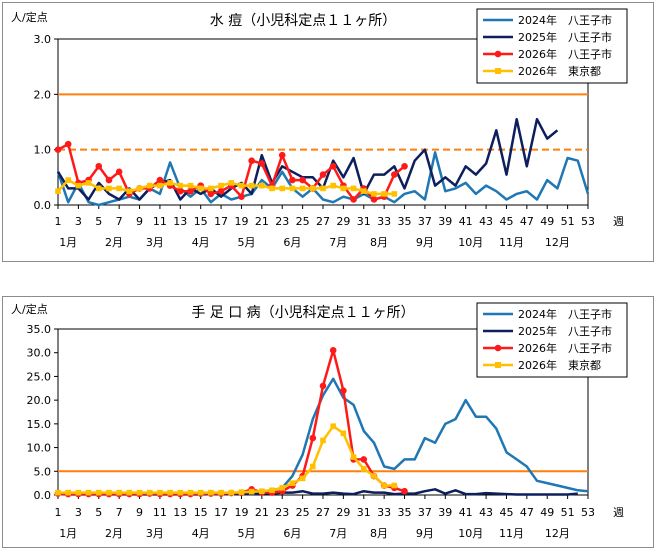  What do you see at coordinates (323, 512) in the screenshot?
I see `x-tick-label: 27` at bounding box center [323, 512].